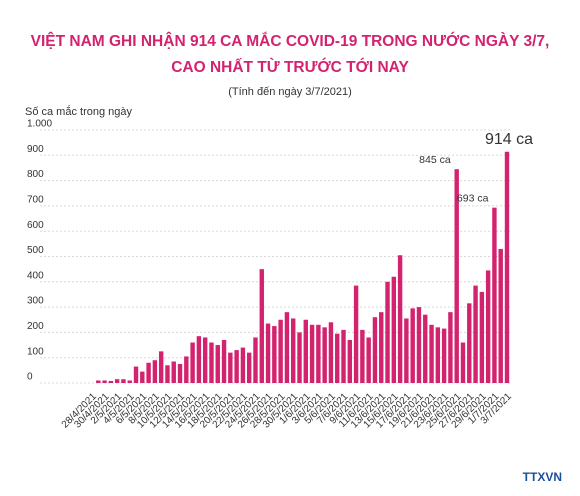  What do you see at coordinates (473, 198) in the screenshot?
I see `data-label: 693 ca` at bounding box center [473, 198].